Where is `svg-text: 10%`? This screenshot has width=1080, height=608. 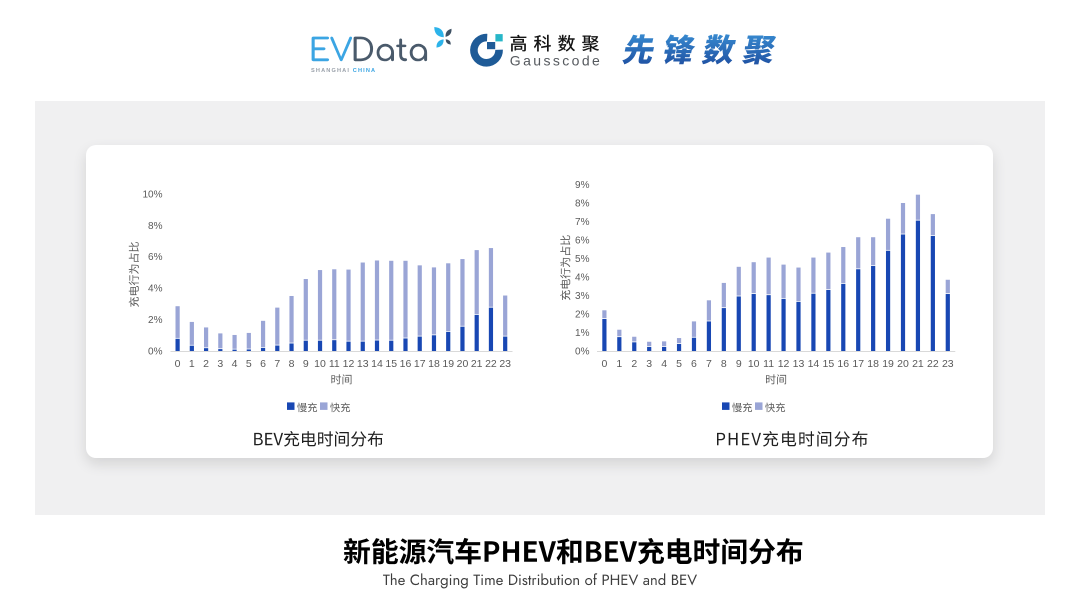 svg-text: 10% is located at coordinates (152, 194).